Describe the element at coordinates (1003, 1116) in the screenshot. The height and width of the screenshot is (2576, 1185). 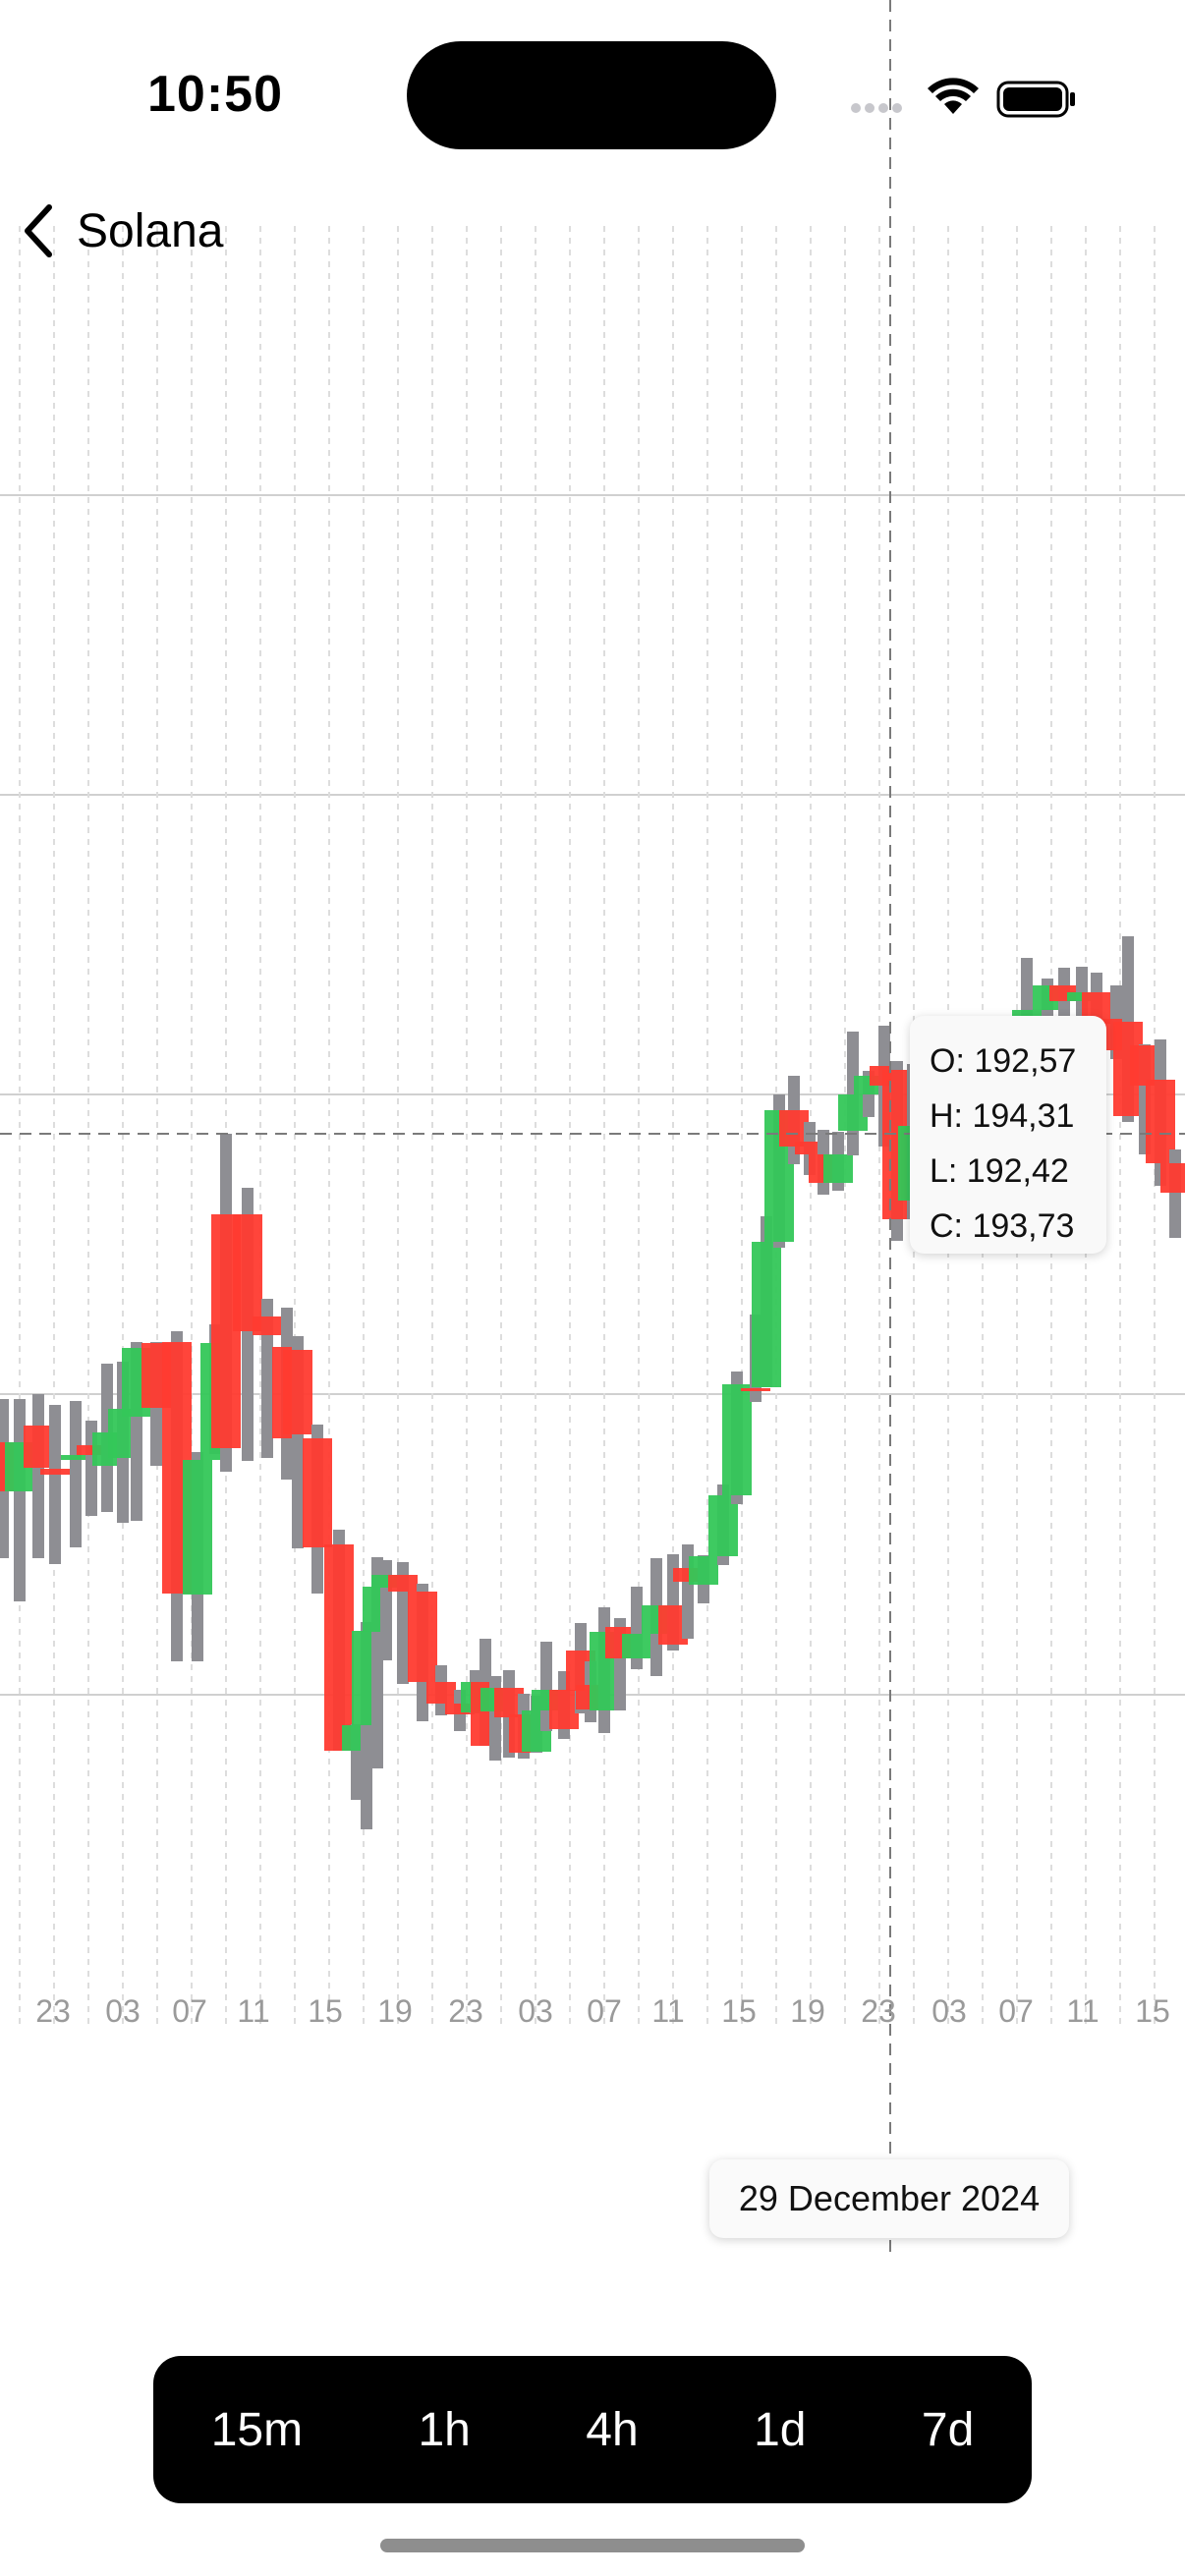
I see `tooltip-high: H: 194,31` at that location.